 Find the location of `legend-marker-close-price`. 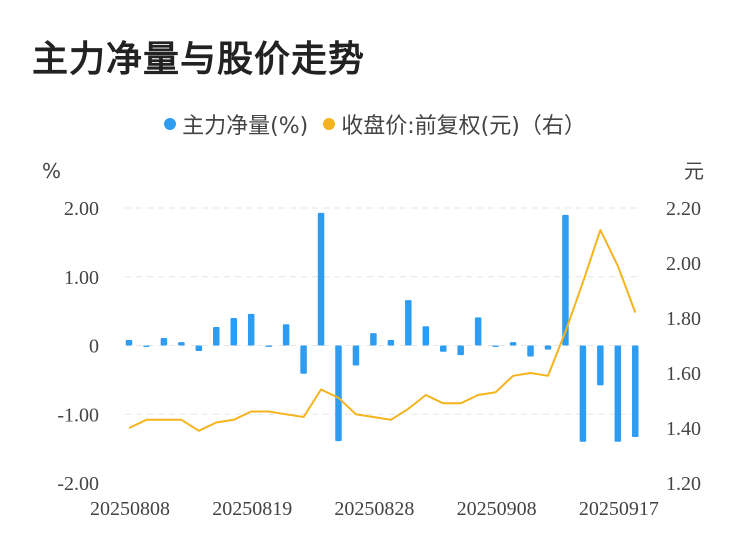

legend-marker-close-price is located at coordinates (329, 124).